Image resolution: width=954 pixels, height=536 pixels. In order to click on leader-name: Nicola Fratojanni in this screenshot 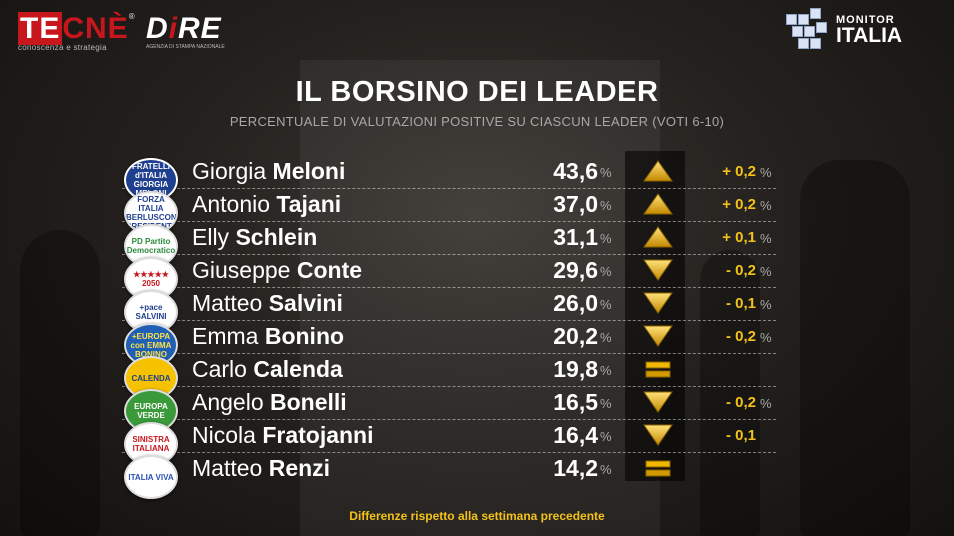, I will do `click(282, 435)`.